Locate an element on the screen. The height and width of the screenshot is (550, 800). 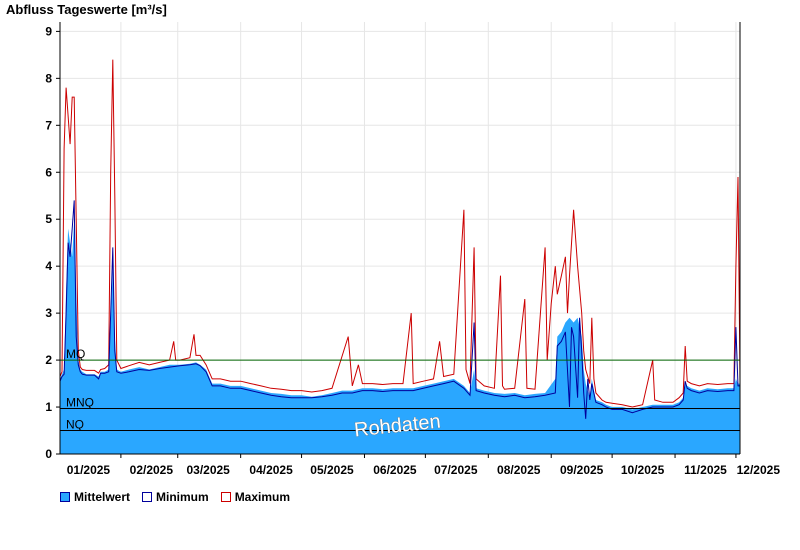
reference-label-nq: NQ is located at coordinates (75, 425).